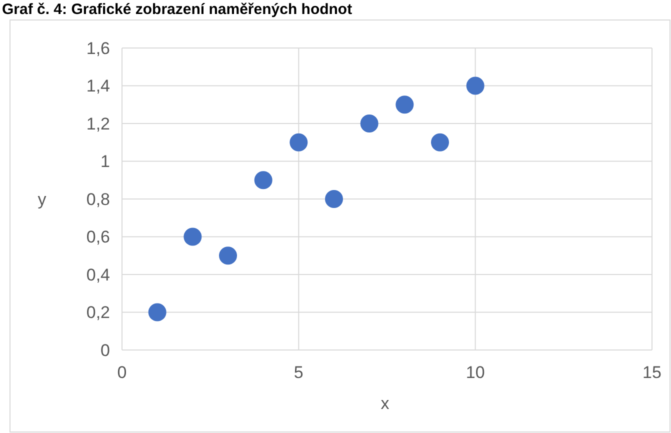 This screenshot has height=433, width=671. What do you see at coordinates (652, 372) in the screenshot?
I see `x-tick-label: 15` at bounding box center [652, 372].